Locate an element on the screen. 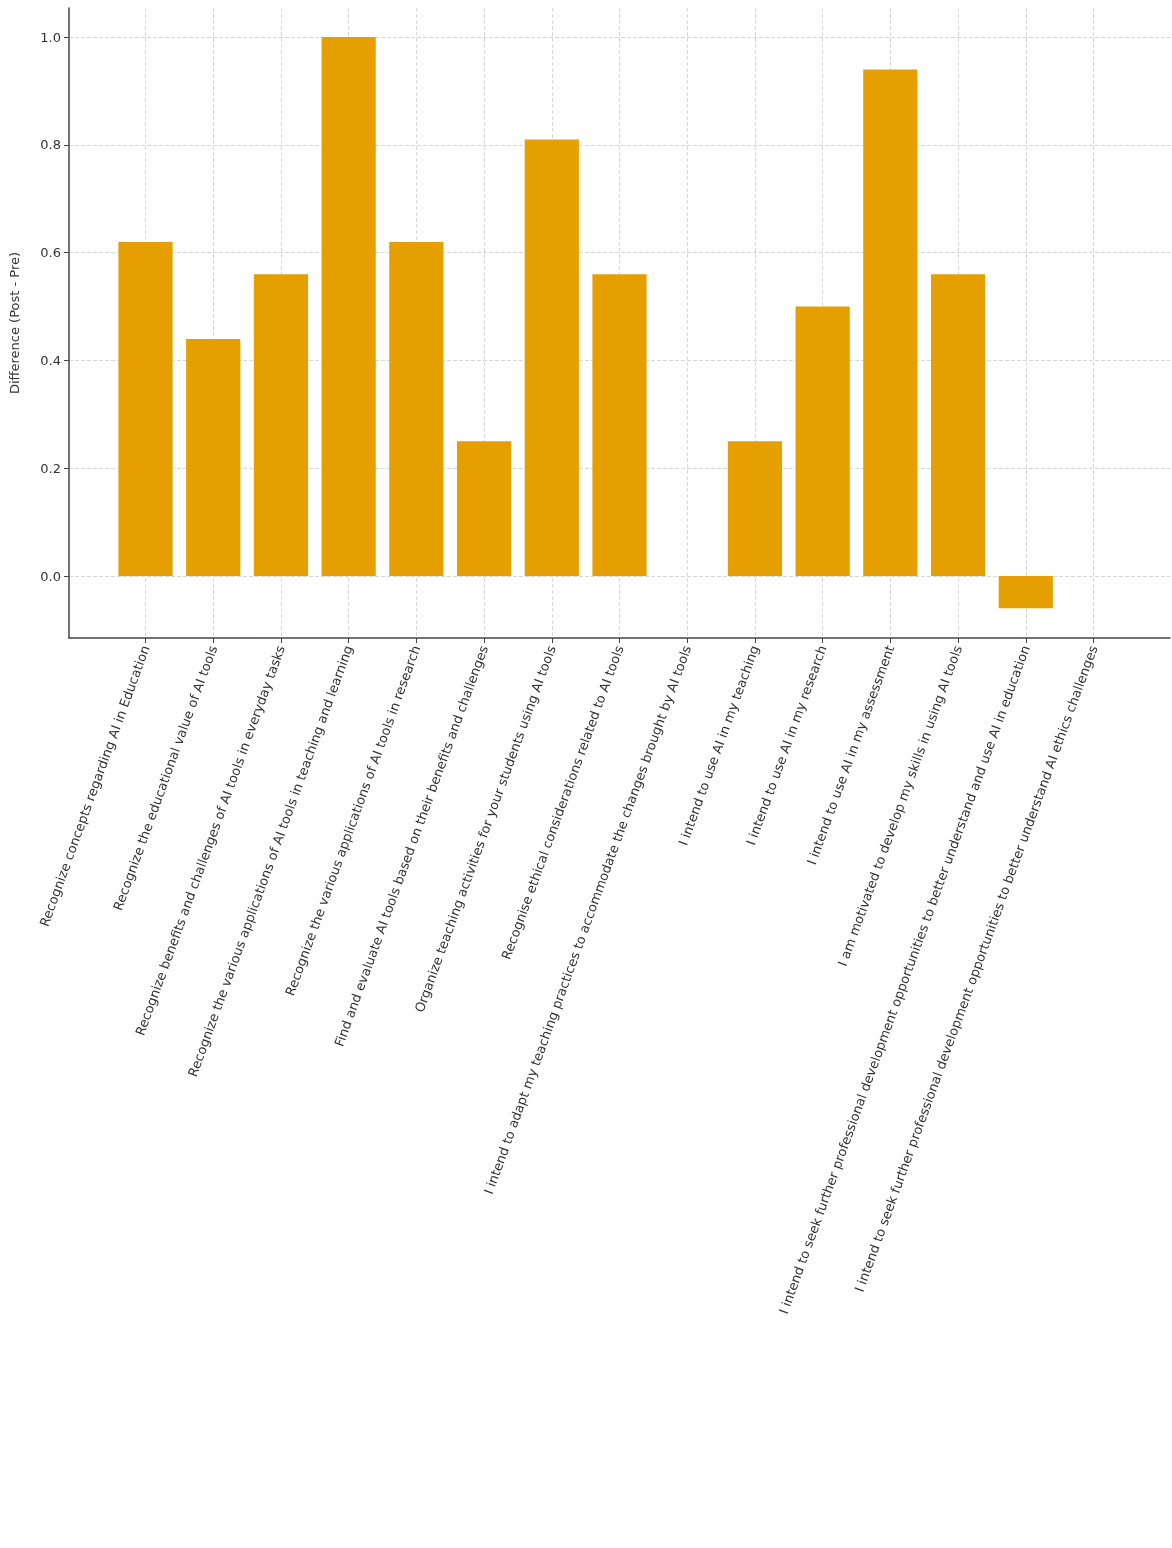 The width and height of the screenshot is (1172, 1548). y-tick-label: 0.4 is located at coordinates (50, 360).